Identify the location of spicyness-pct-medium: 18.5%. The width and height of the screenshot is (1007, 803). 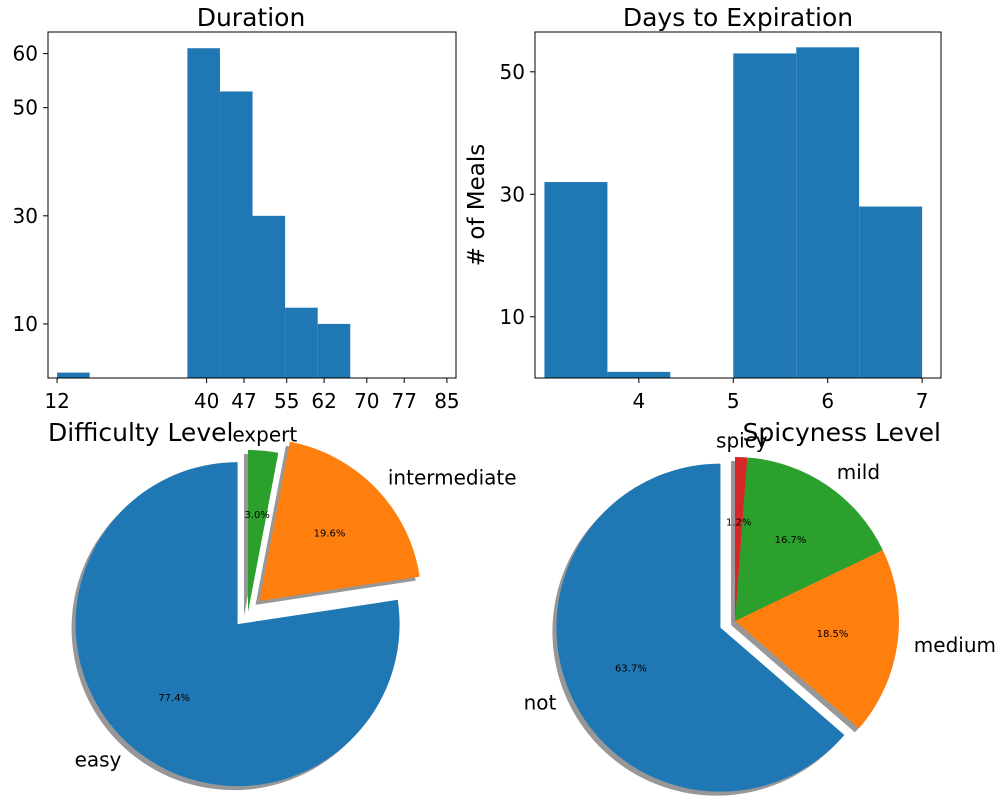
(833, 634).